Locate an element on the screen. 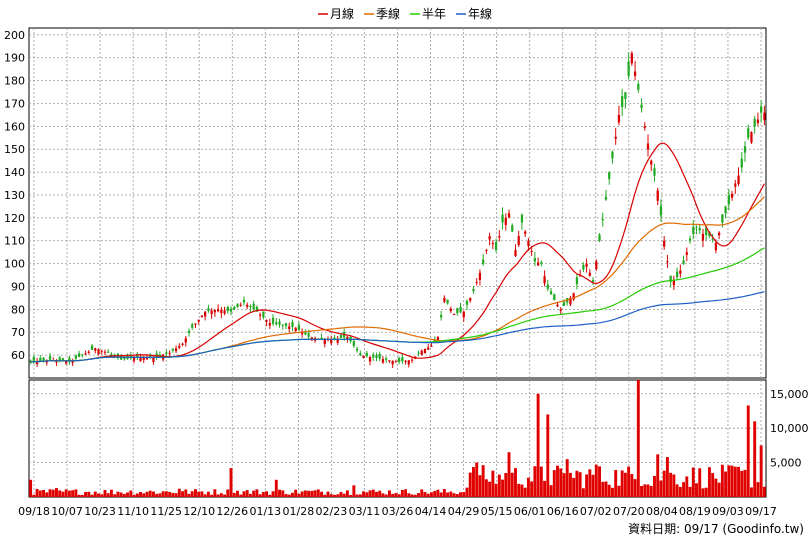 This screenshot has height=540, width=808. price-tick-label-13: 190 is located at coordinates (14, 58).